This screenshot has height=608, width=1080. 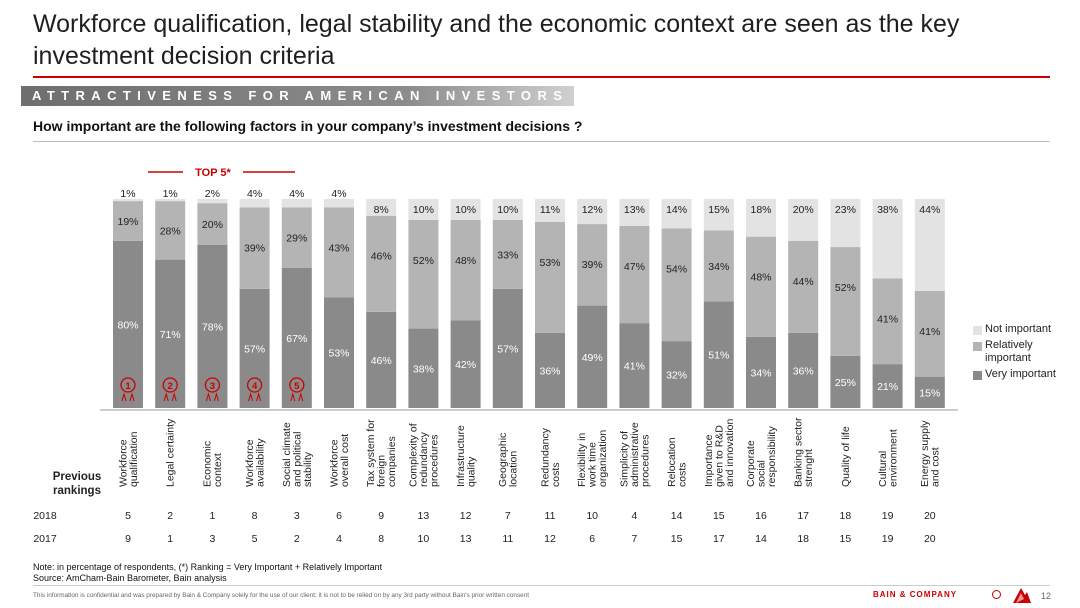 I want to click on data-label-not-important: 8%, so click(x=381, y=210).